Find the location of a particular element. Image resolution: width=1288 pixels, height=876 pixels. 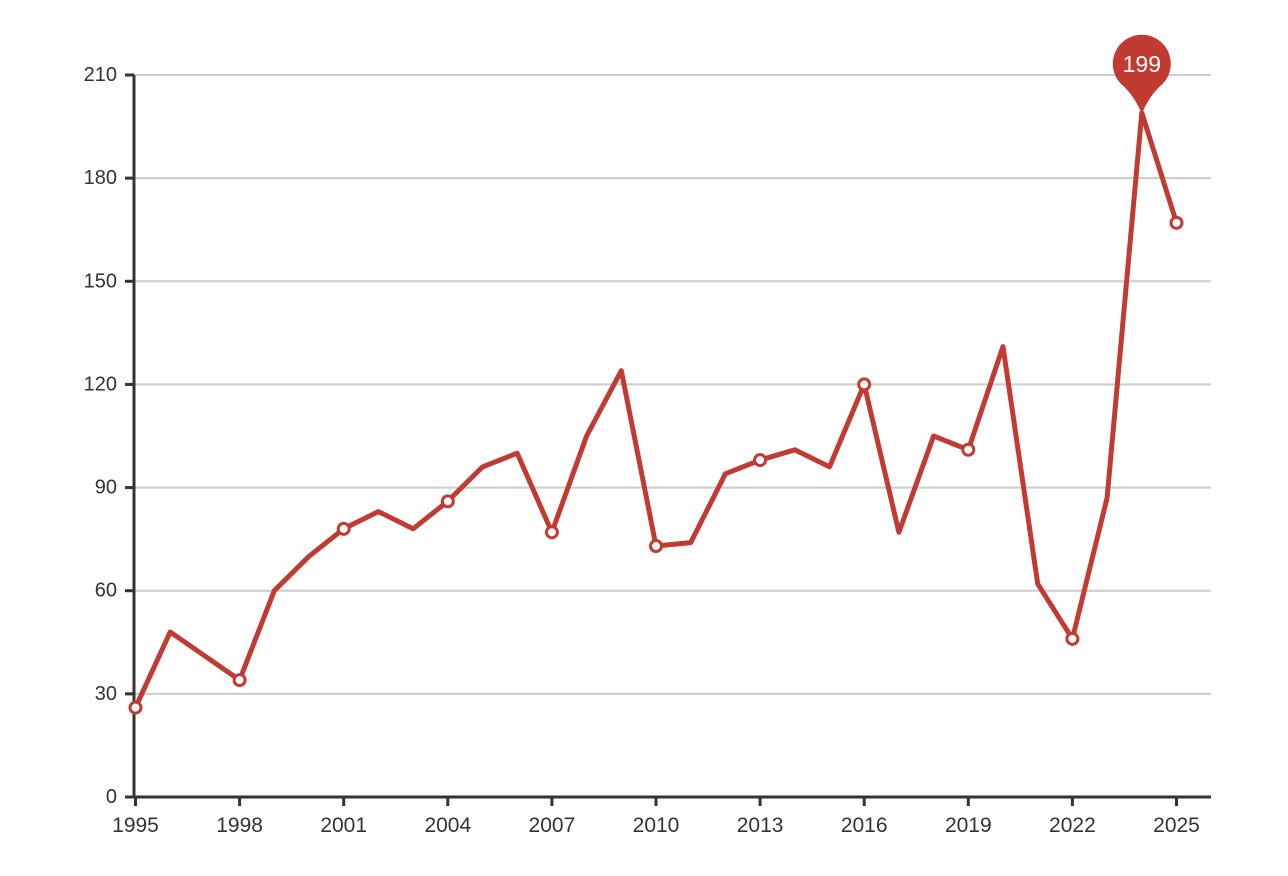

callout-value-label: 199 is located at coordinates (1142, 64).